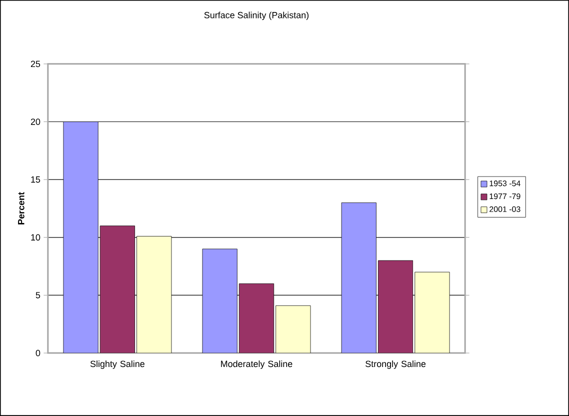 The image size is (569, 416). I want to click on x-tick-label: Slighty Saline, so click(117, 364).